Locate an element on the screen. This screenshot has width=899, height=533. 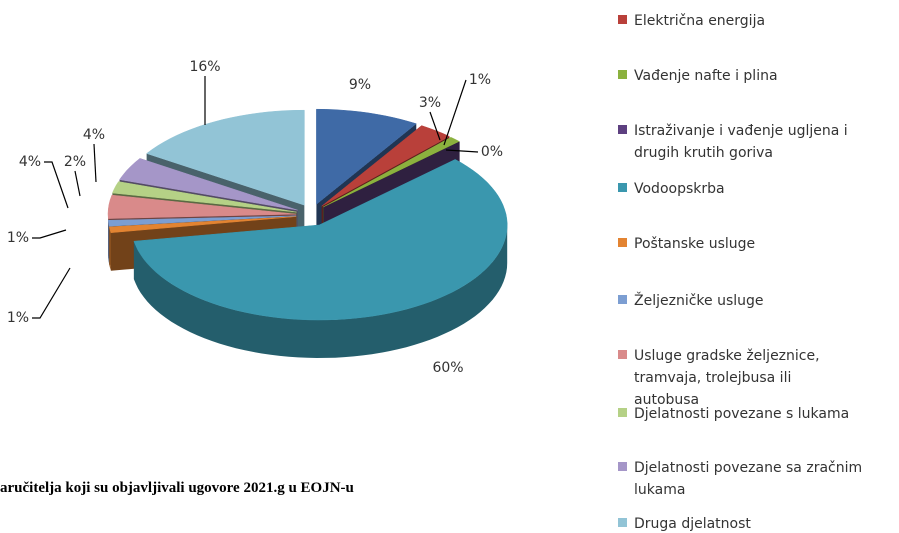
legend-line: drugih krutih goriva is located at coordinates (703, 153).